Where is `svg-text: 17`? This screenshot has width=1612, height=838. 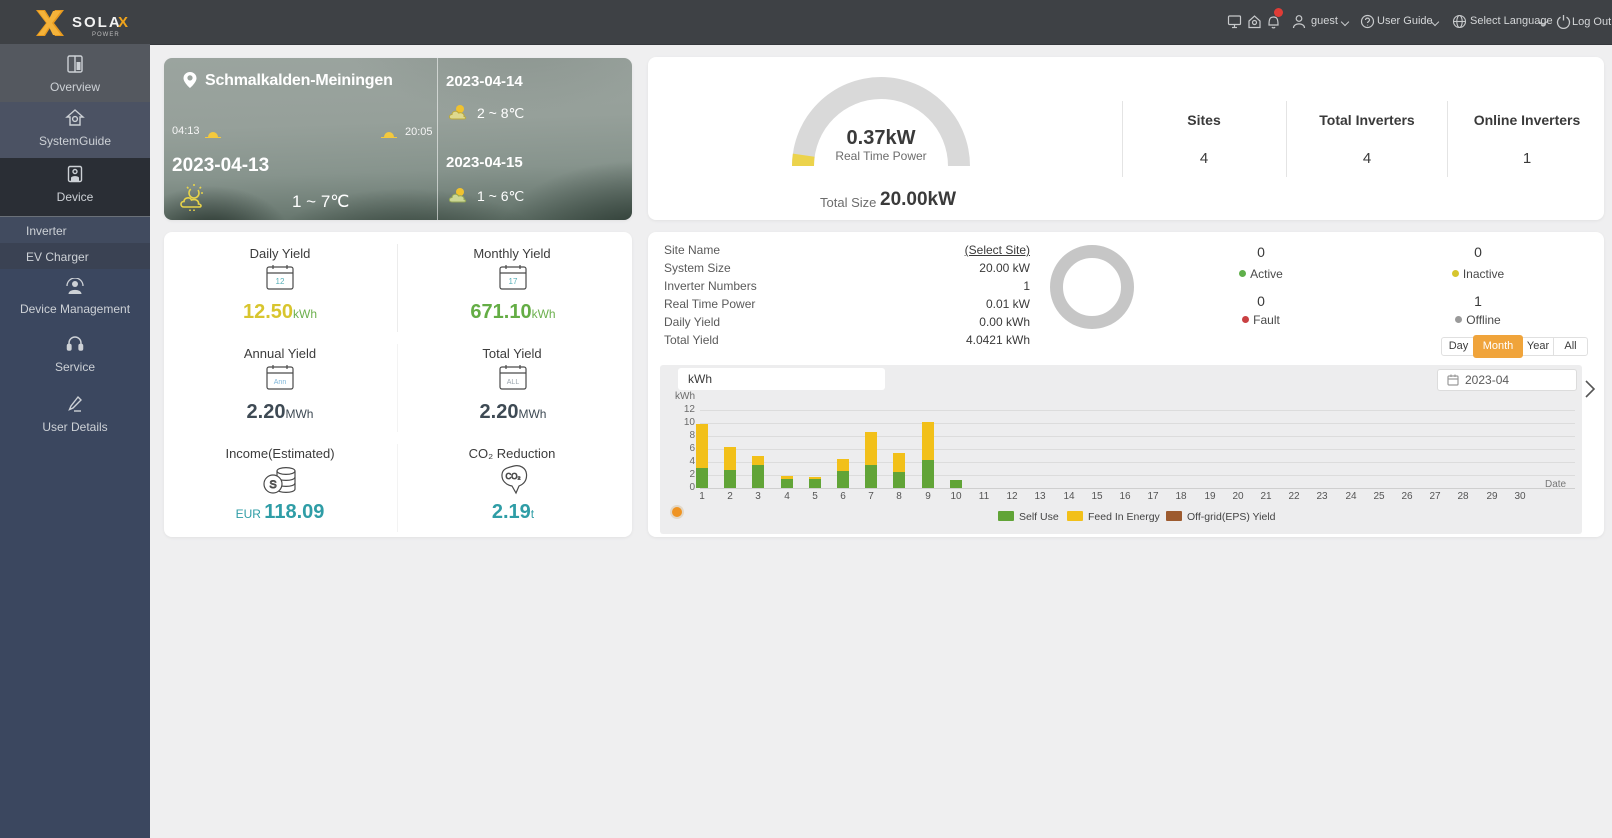 svg-text: 17 is located at coordinates (513, 281).